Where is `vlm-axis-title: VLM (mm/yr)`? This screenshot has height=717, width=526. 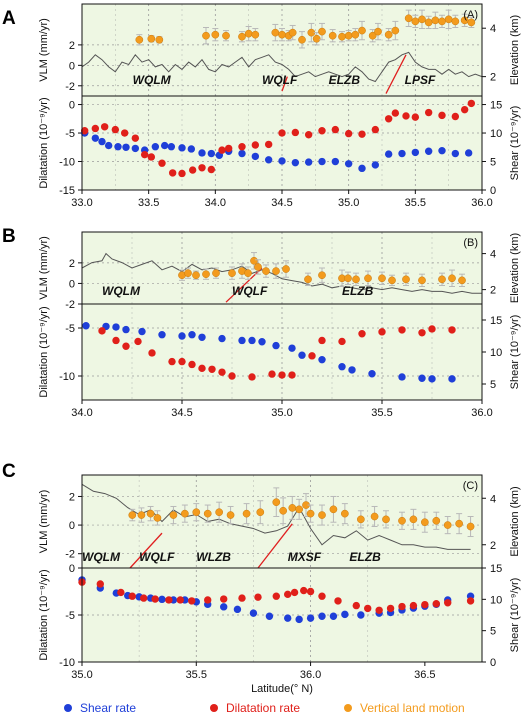
vlm-axis-title: VLM (mm/yr) is located at coordinates (44, 522).